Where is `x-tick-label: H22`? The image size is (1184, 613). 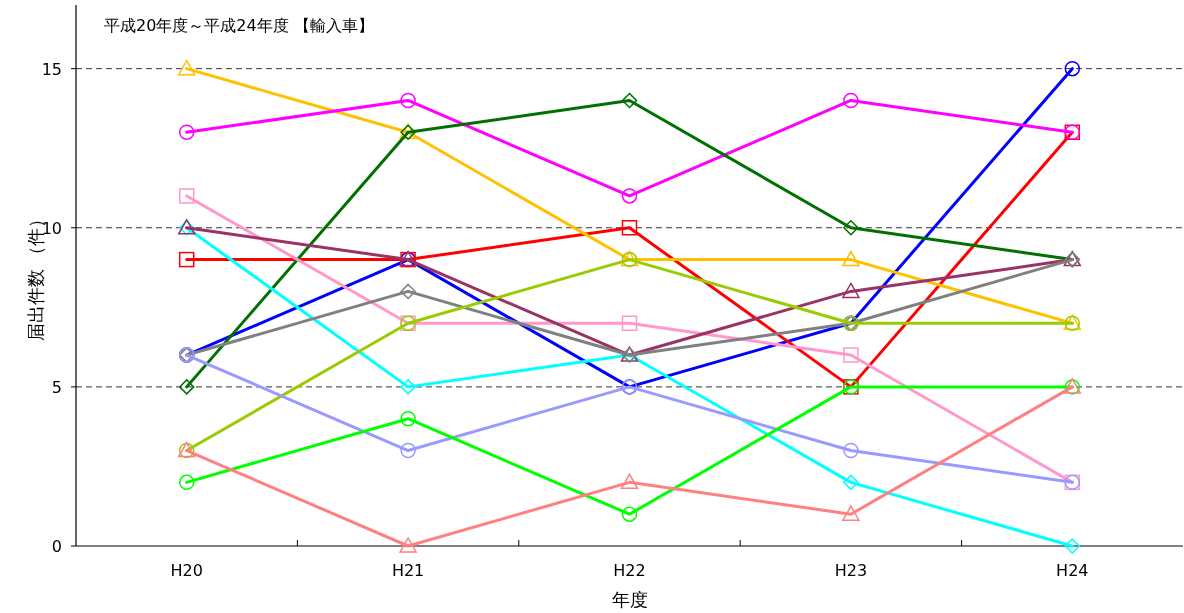
x-tick-label: H22 is located at coordinates (629, 570).